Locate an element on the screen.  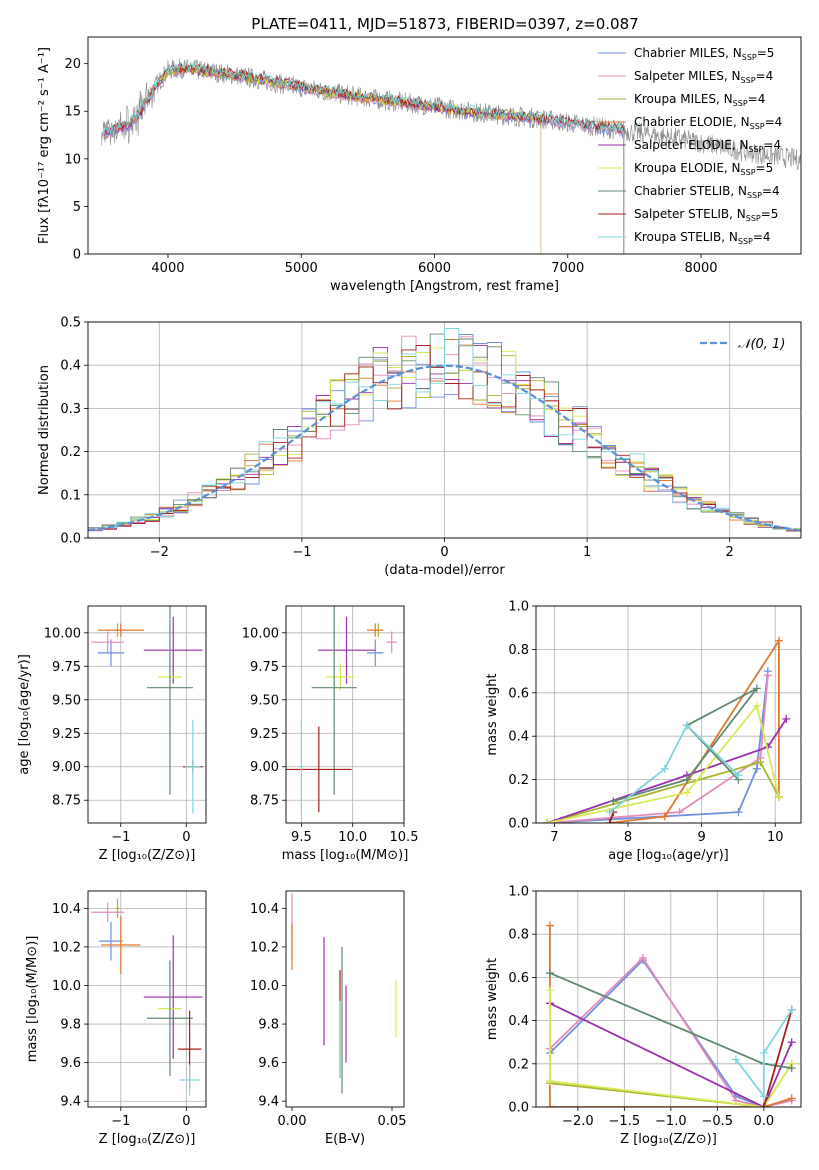
x-tick-label: 7 is located at coordinates (554, 837).